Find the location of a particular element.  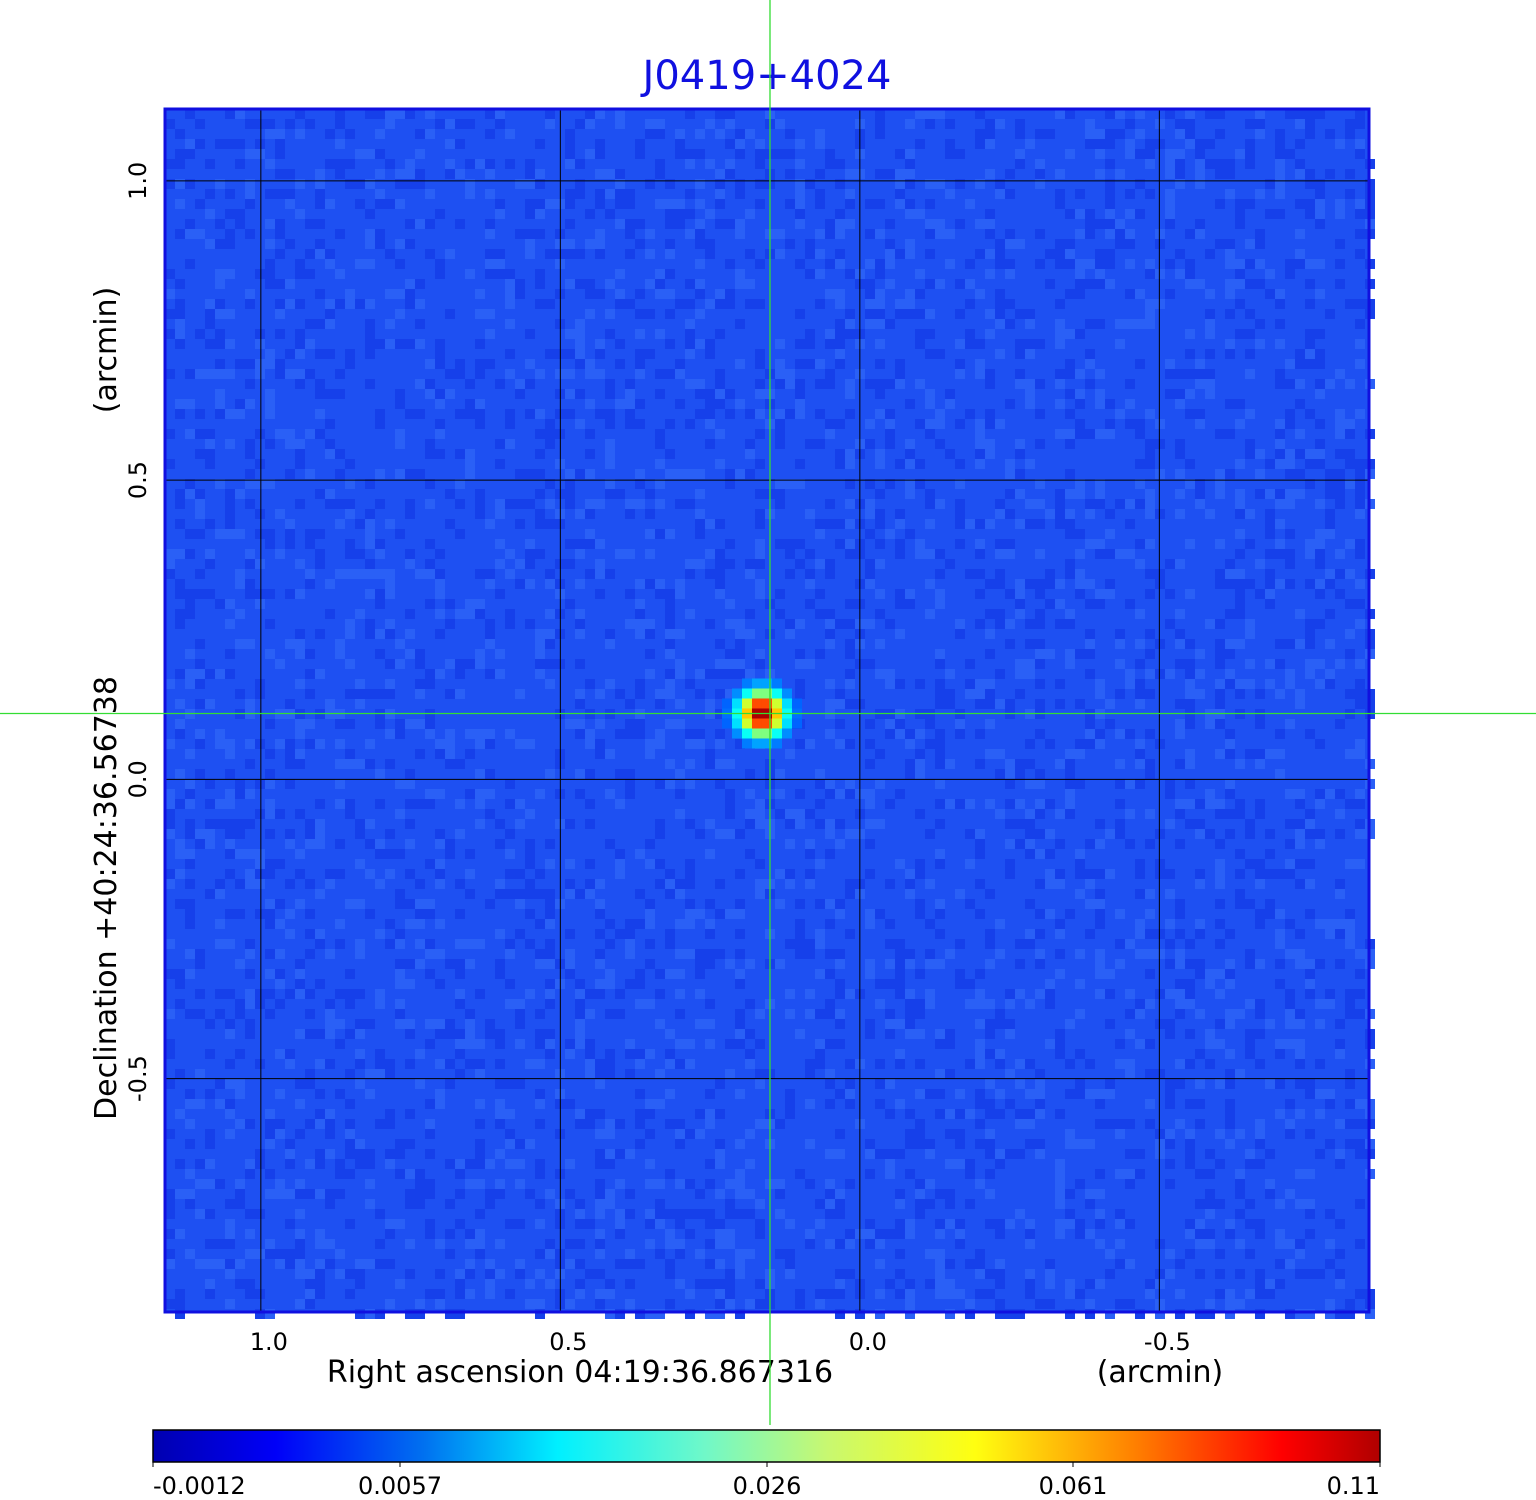

source-pixel is located at coordinates (796, 703).